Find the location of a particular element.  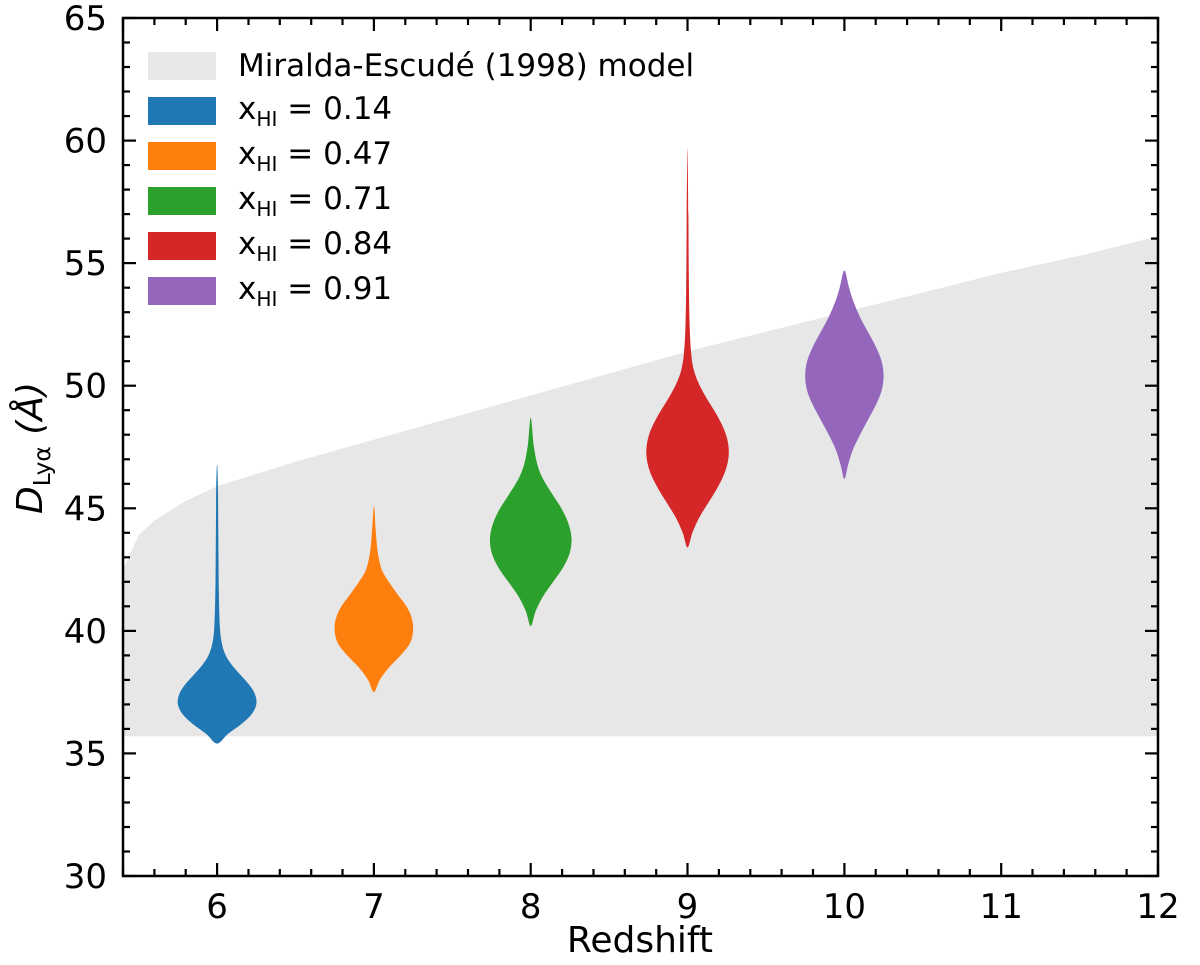

legend-item-xhi-084: xHI = 0.84 is located at coordinates (421, 246).